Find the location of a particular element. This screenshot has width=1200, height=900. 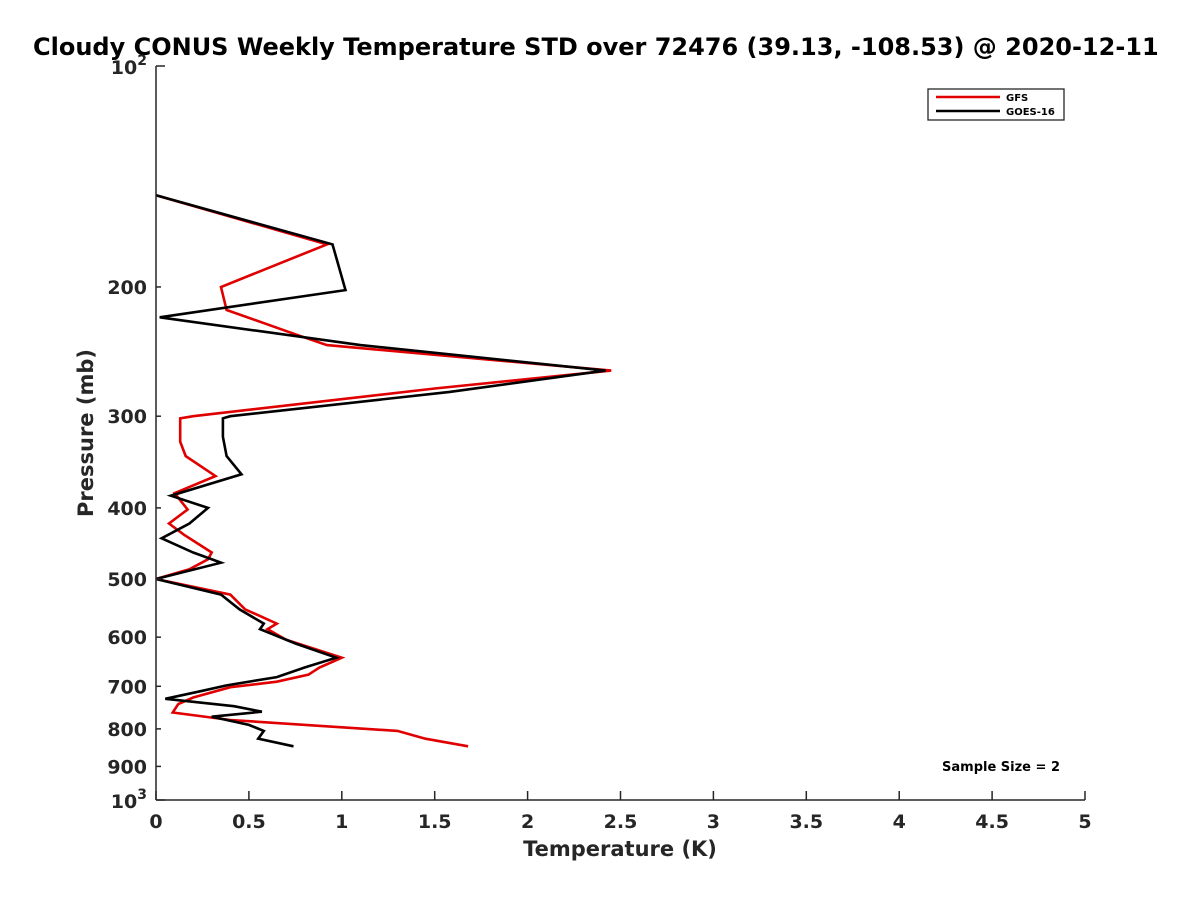

x-axis: 0 0.5 1 1.5 2 2.5 3 3.5 4 4.5 5 is located at coordinates (620, 812).